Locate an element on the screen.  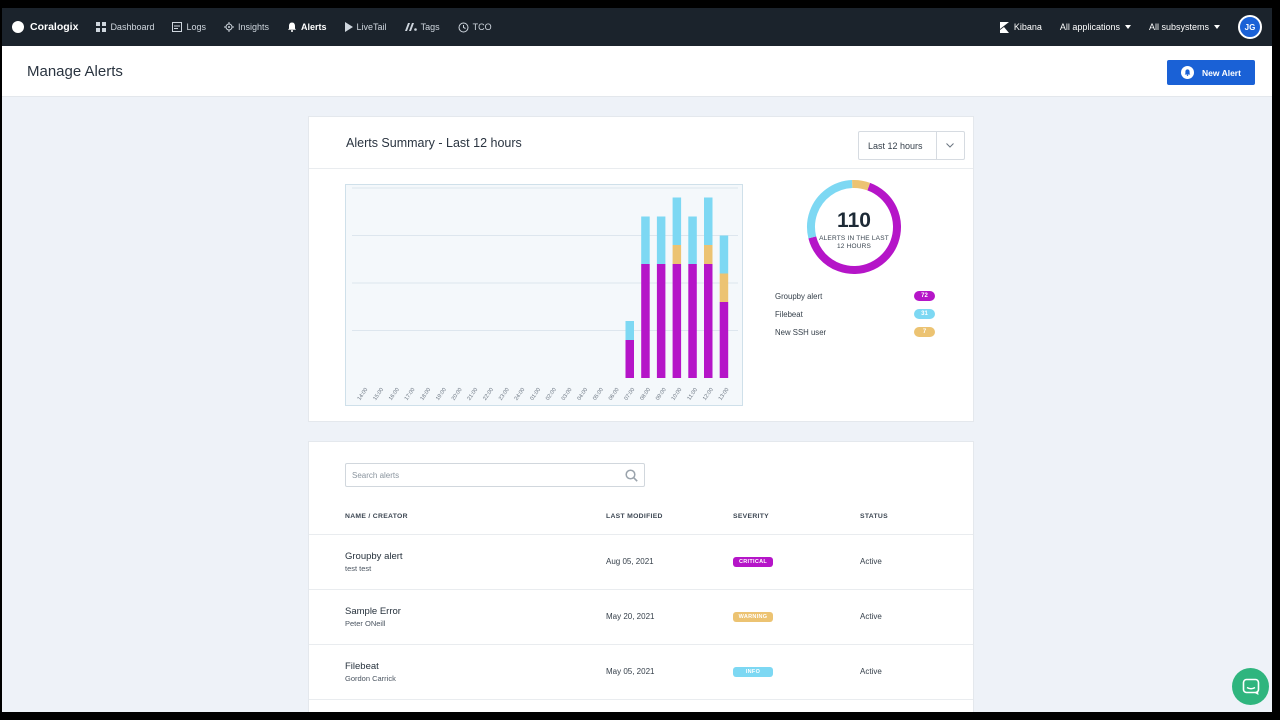
nav-alerts-label: Alerts is located at coordinates (314, 27).